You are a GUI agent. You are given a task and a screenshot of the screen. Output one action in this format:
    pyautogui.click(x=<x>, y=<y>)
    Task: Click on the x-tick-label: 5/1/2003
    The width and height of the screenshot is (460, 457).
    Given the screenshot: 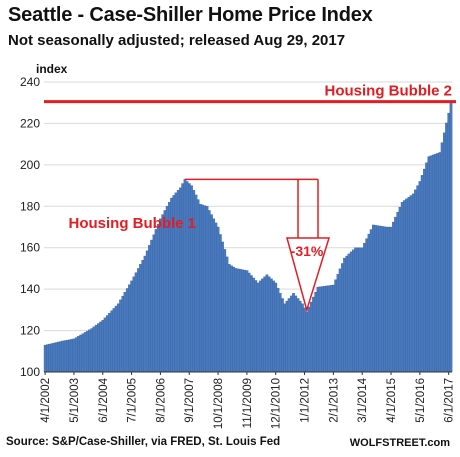 What is the action you would take?
    pyautogui.click(x=75, y=400)
    